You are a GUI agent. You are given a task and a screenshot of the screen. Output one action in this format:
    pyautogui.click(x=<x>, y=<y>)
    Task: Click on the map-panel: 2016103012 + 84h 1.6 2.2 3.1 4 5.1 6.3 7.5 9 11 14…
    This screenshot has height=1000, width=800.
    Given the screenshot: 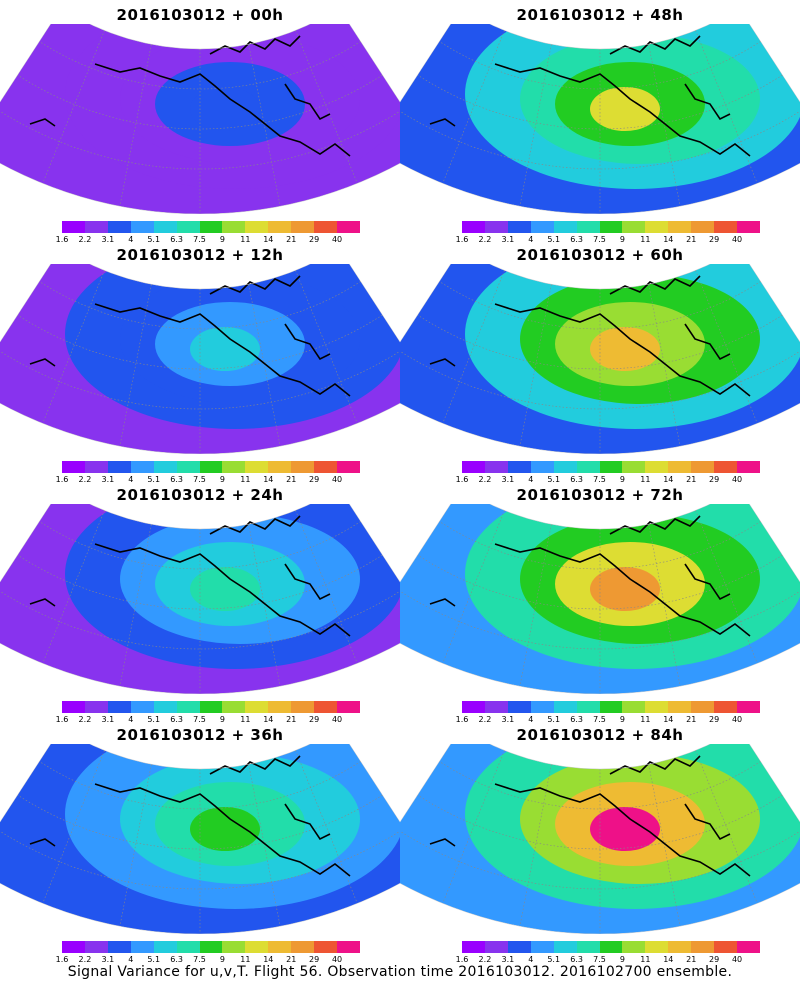 What is the action you would take?
    pyautogui.click(x=600, y=842)
    